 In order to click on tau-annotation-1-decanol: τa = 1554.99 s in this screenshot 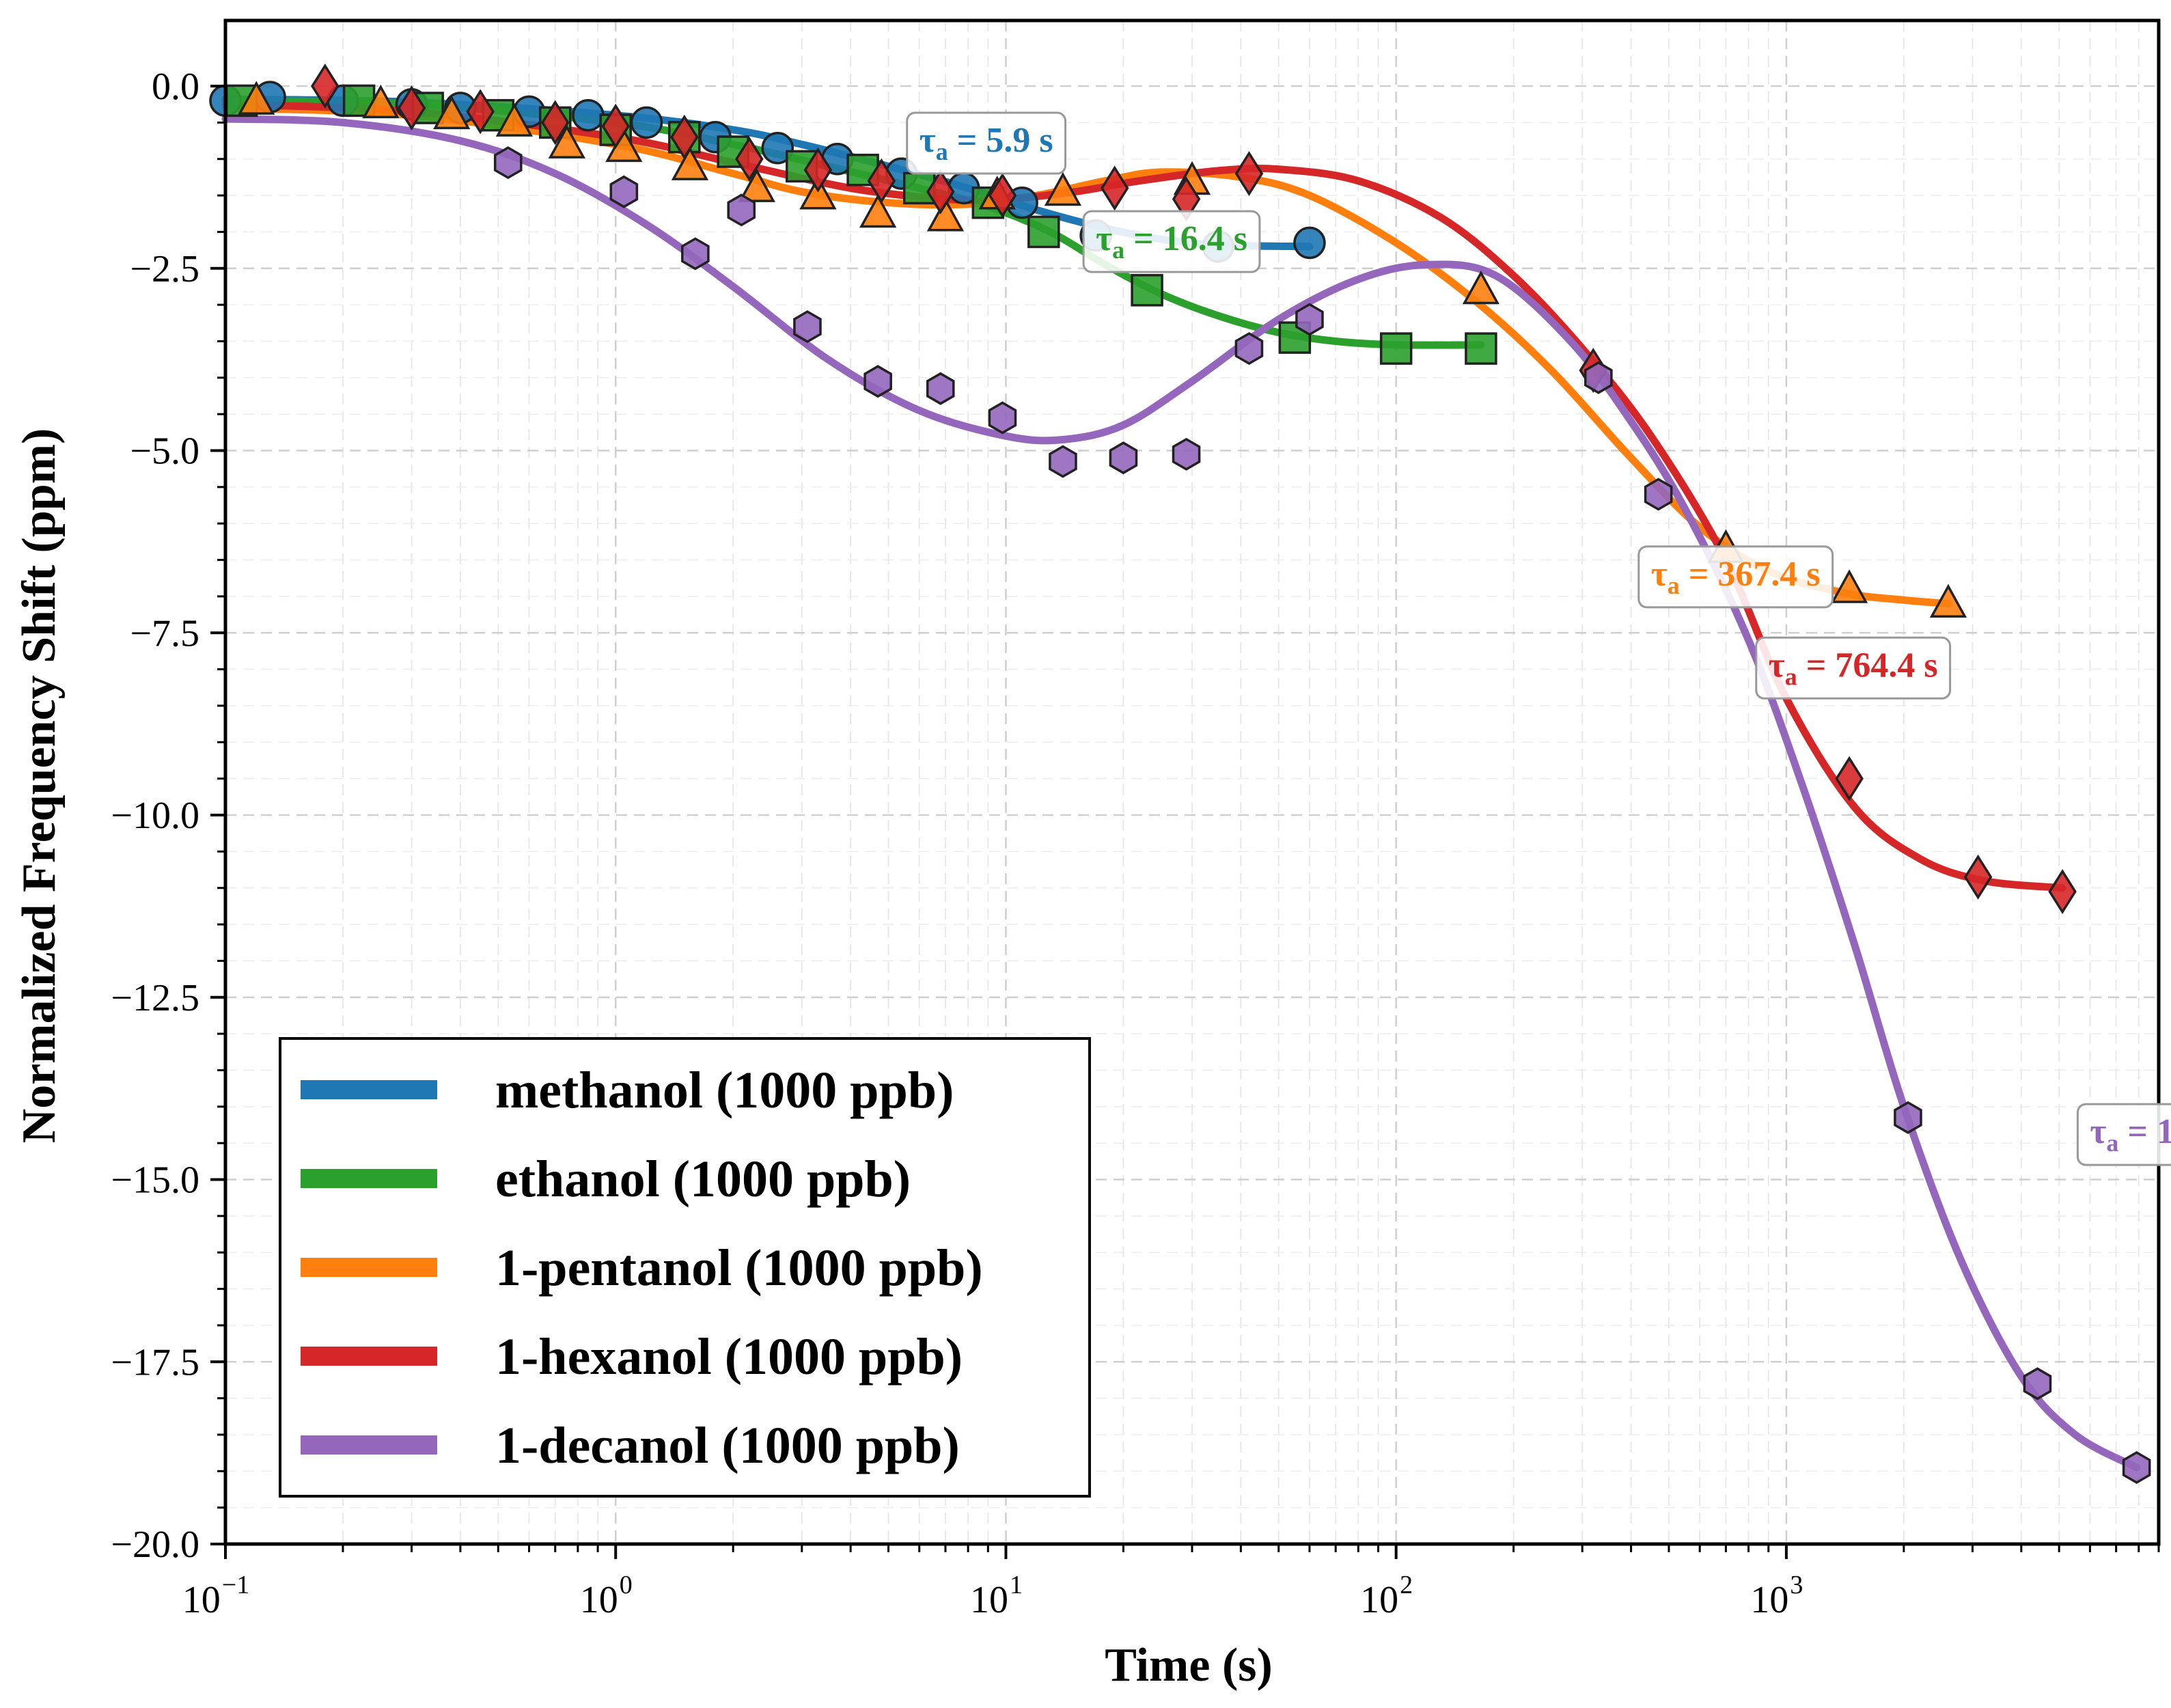, I will do `click(2124, 1134)`.